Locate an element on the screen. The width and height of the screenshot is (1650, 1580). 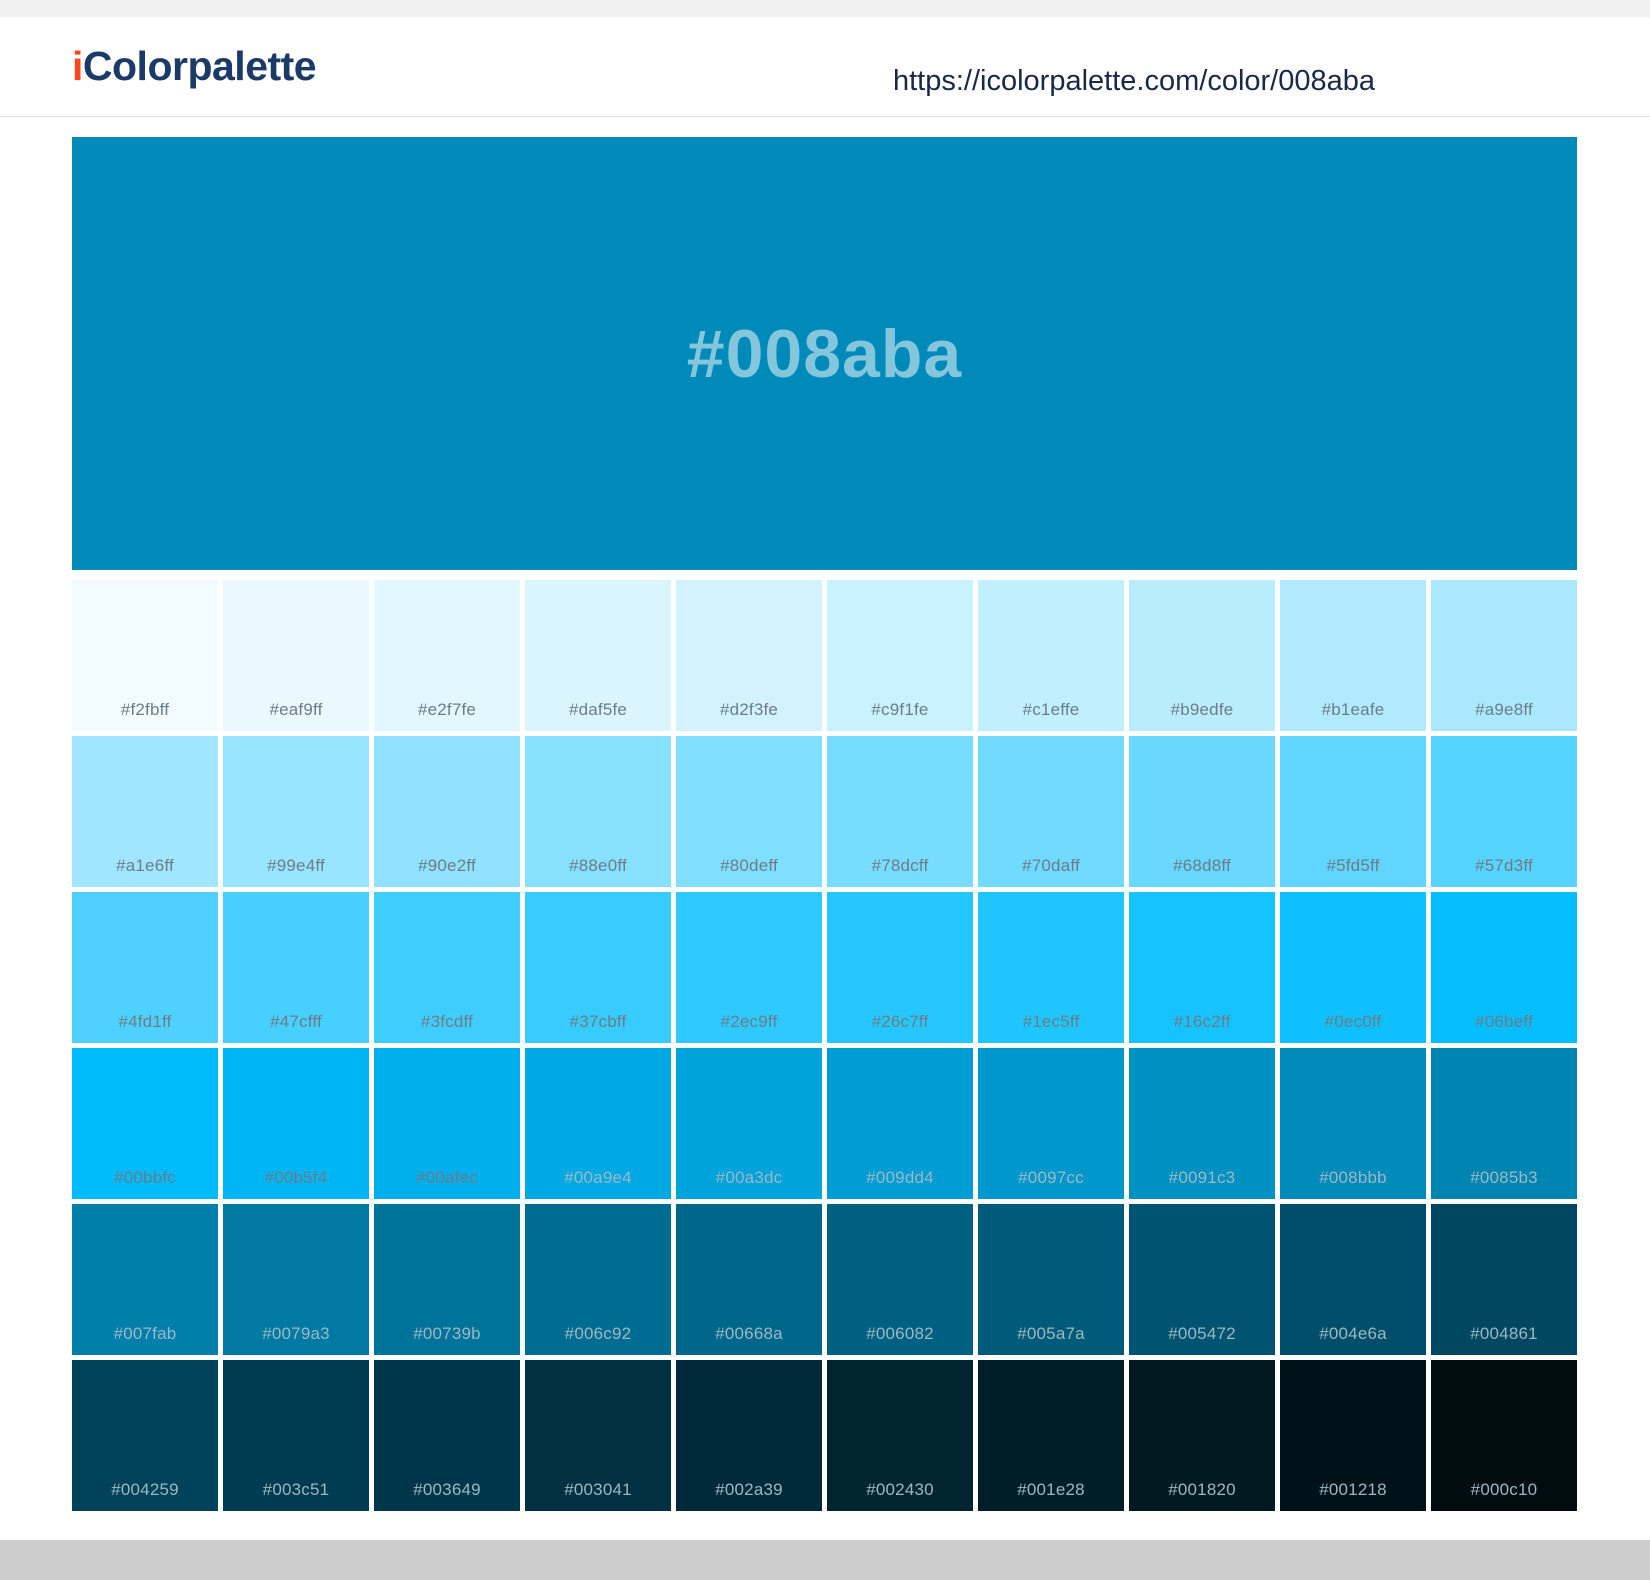
swatch-cell: #06beff is located at coordinates (1504, 967).